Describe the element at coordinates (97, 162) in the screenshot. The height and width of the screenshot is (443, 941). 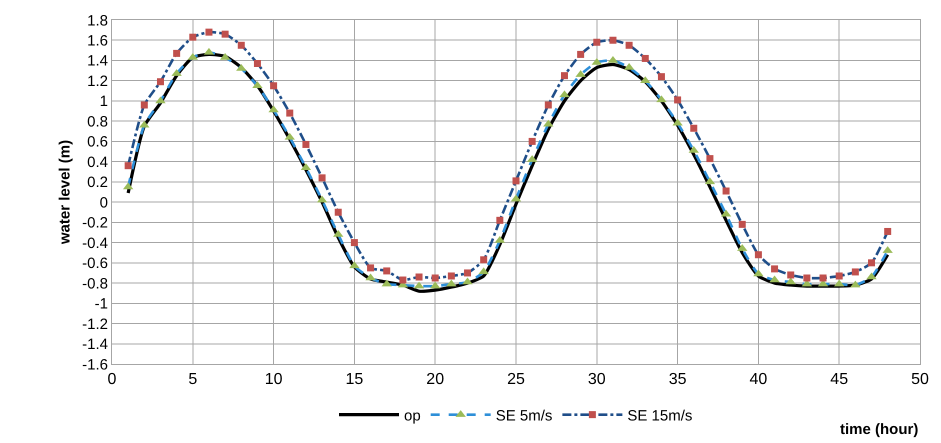
I see `y-tick-label: 0.4` at that location.